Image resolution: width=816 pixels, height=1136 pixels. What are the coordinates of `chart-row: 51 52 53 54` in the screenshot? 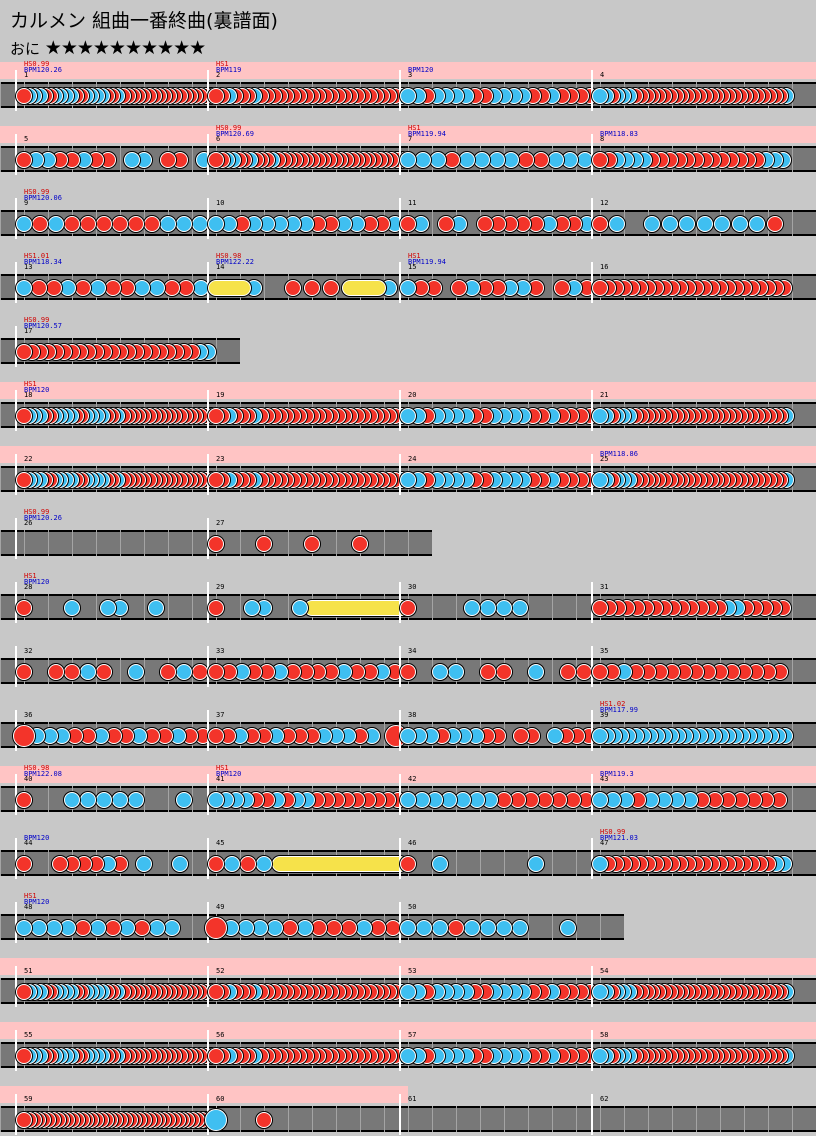 It's located at (408, 982).